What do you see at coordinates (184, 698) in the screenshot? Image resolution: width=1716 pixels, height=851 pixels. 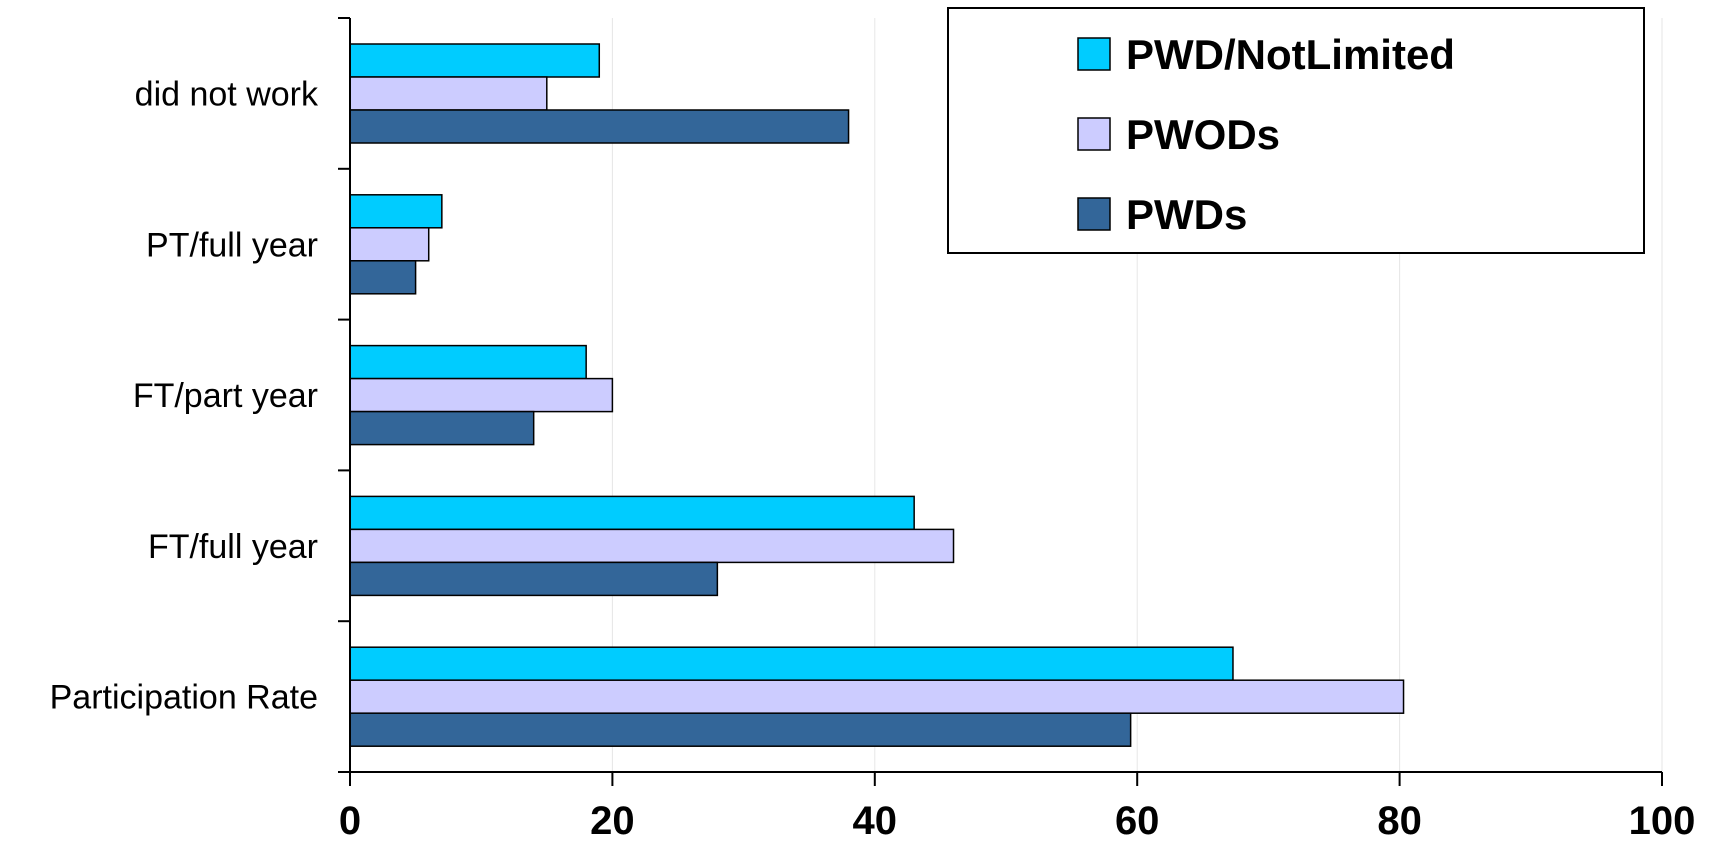 I see `category-label: Participation Rate` at bounding box center [184, 698].